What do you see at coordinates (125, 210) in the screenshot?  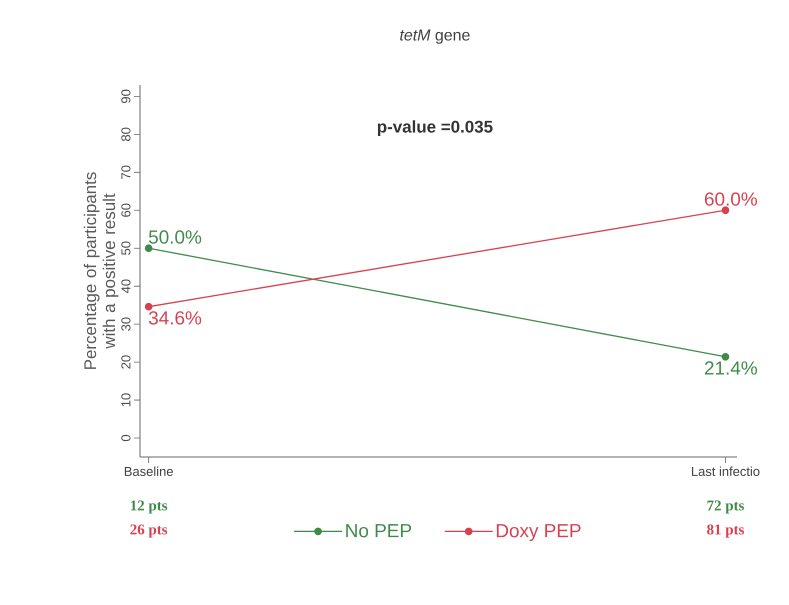 I see `y-tick-label: 60` at bounding box center [125, 210].